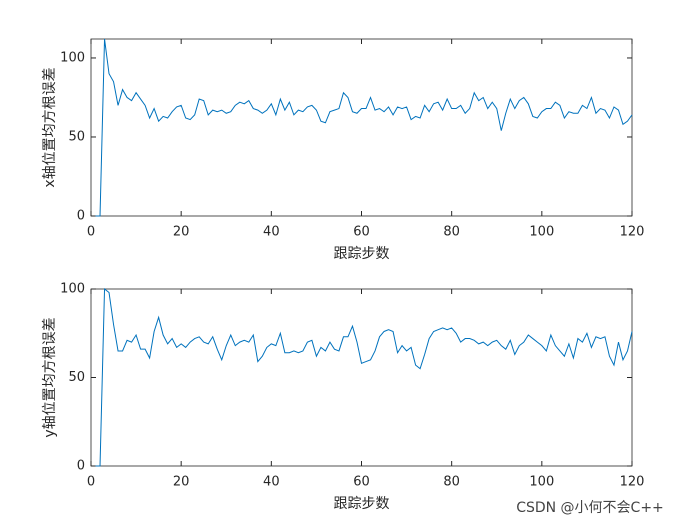 The width and height of the screenshot is (700, 525). What do you see at coordinates (50, 127) in the screenshot?
I see `y-axis-label: x轴位置均方根误差` at bounding box center [50, 127].